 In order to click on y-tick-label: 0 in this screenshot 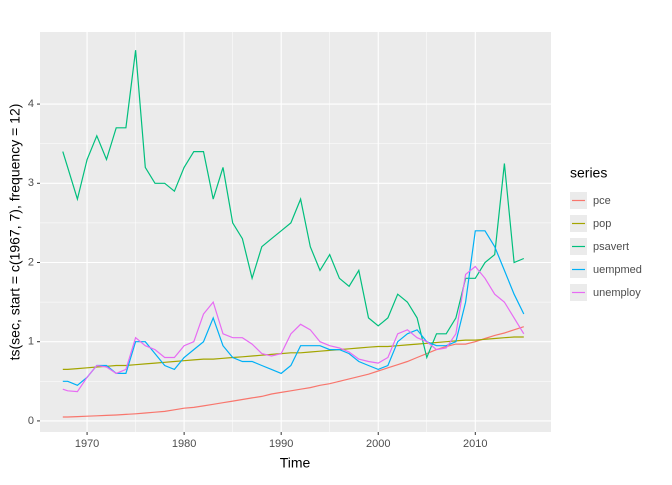, I will do `click(31, 421)`.